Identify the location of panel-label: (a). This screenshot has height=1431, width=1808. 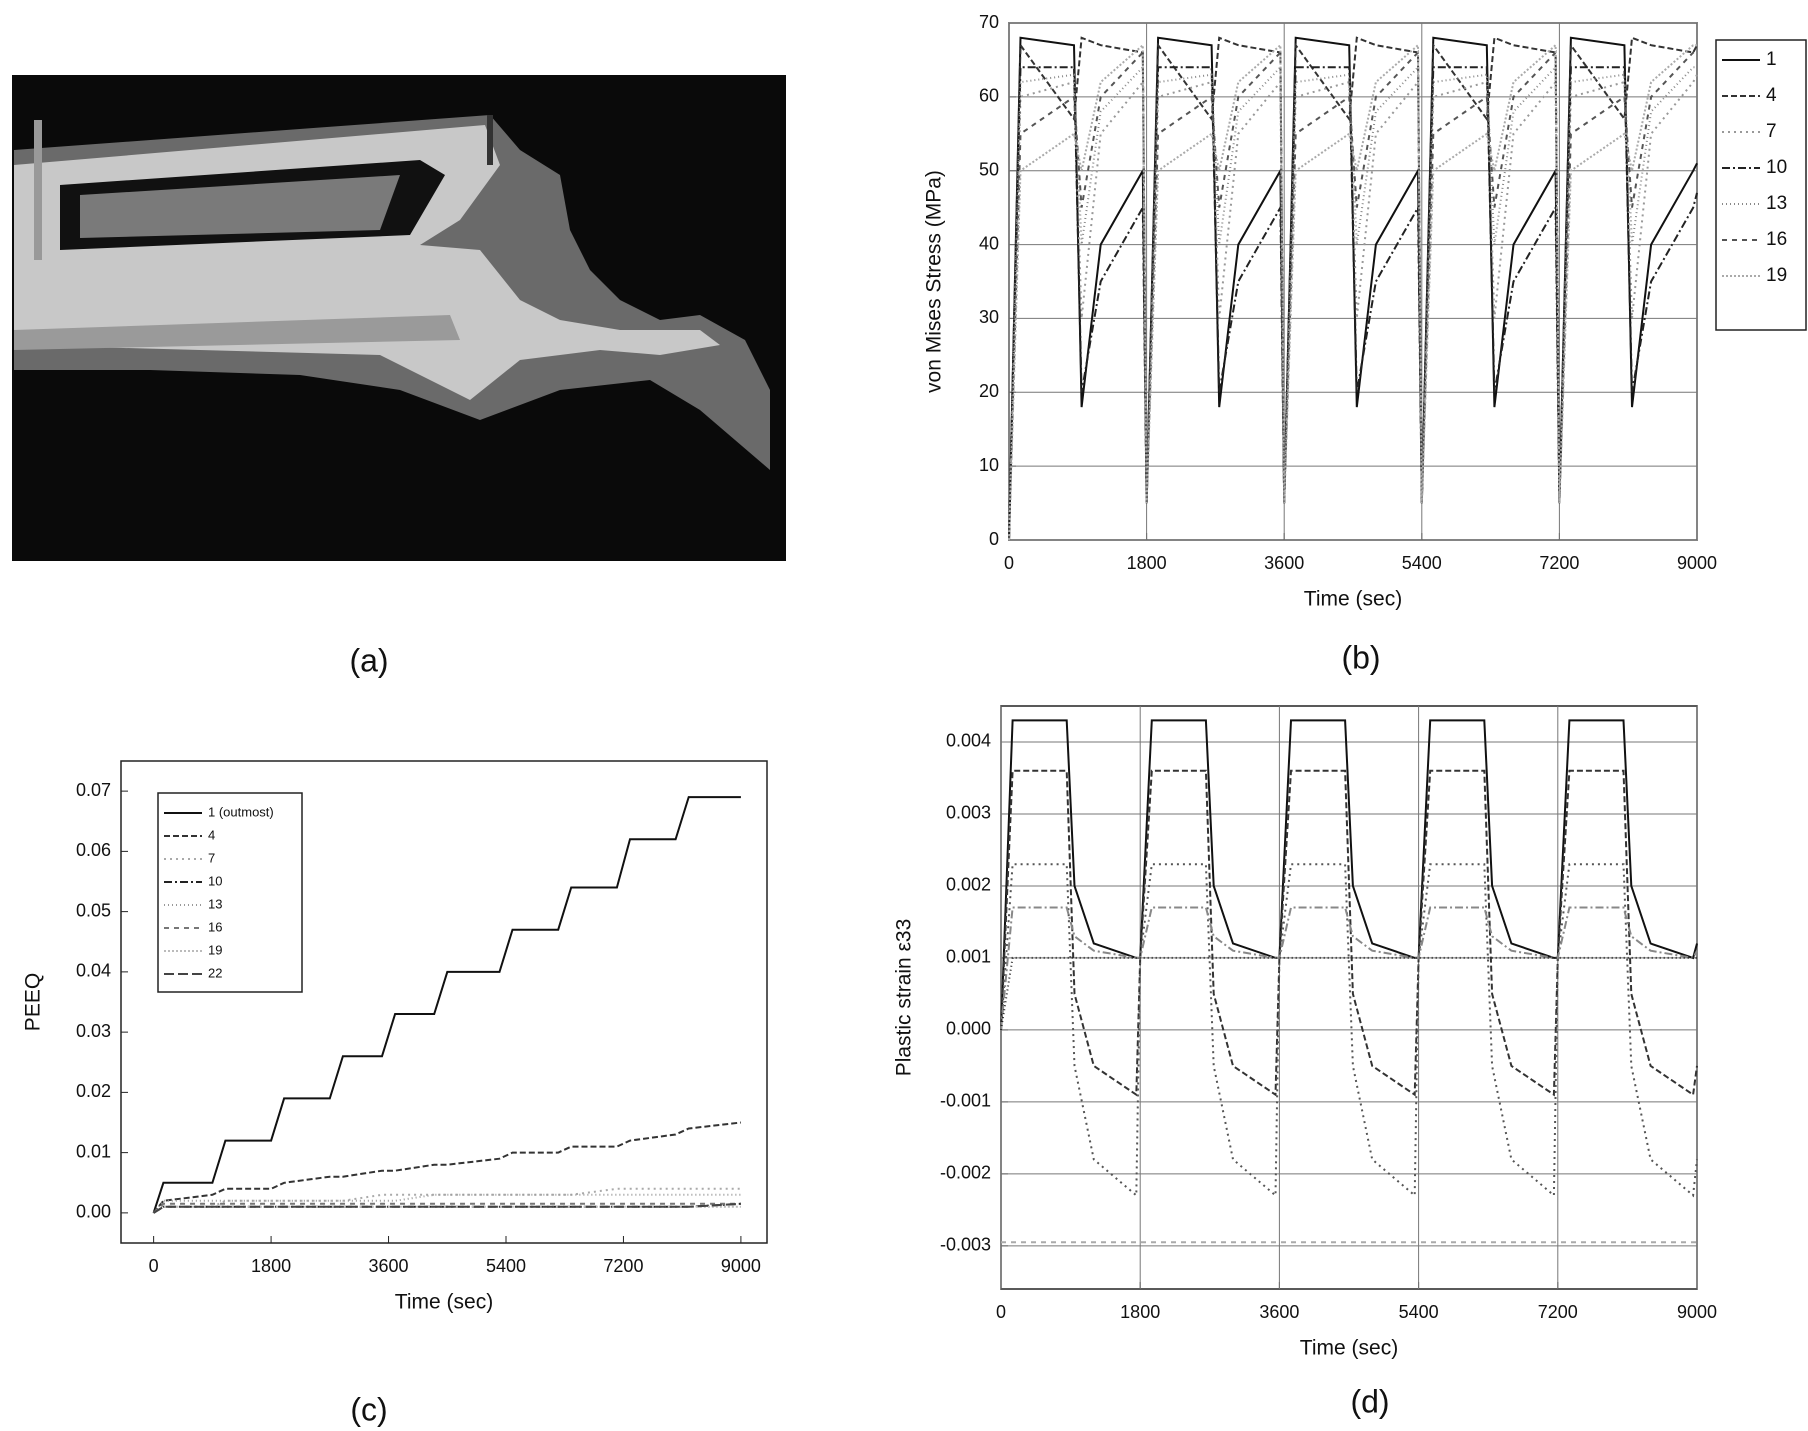
(368, 660).